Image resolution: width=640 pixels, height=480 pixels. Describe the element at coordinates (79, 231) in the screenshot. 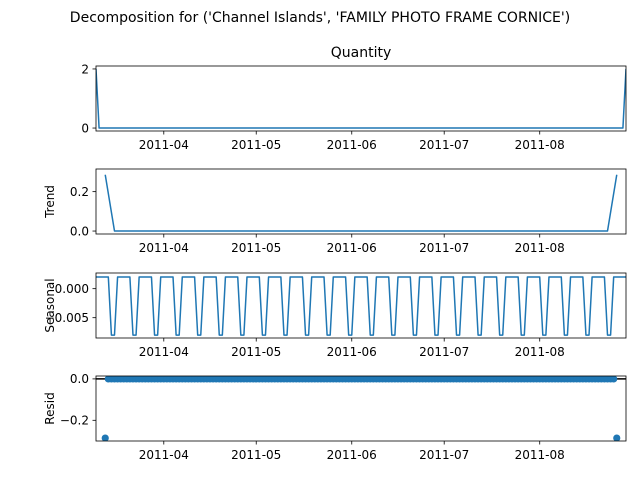

I see `trend-ytick-label-0: 0.0` at that location.